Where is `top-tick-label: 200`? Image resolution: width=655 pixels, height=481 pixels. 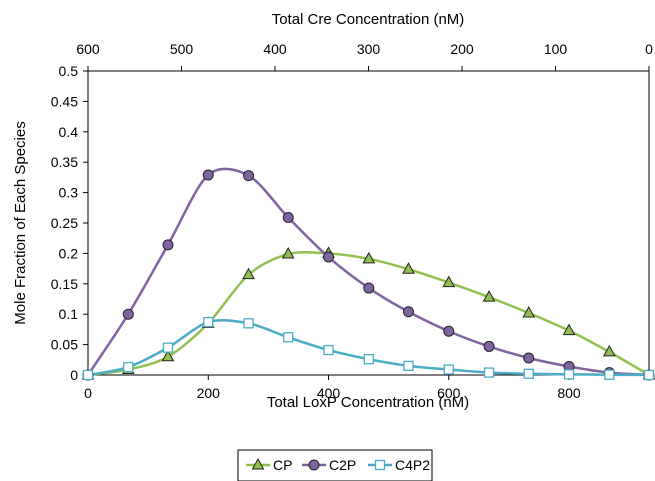
top-tick-label: 200 is located at coordinates (462, 49).